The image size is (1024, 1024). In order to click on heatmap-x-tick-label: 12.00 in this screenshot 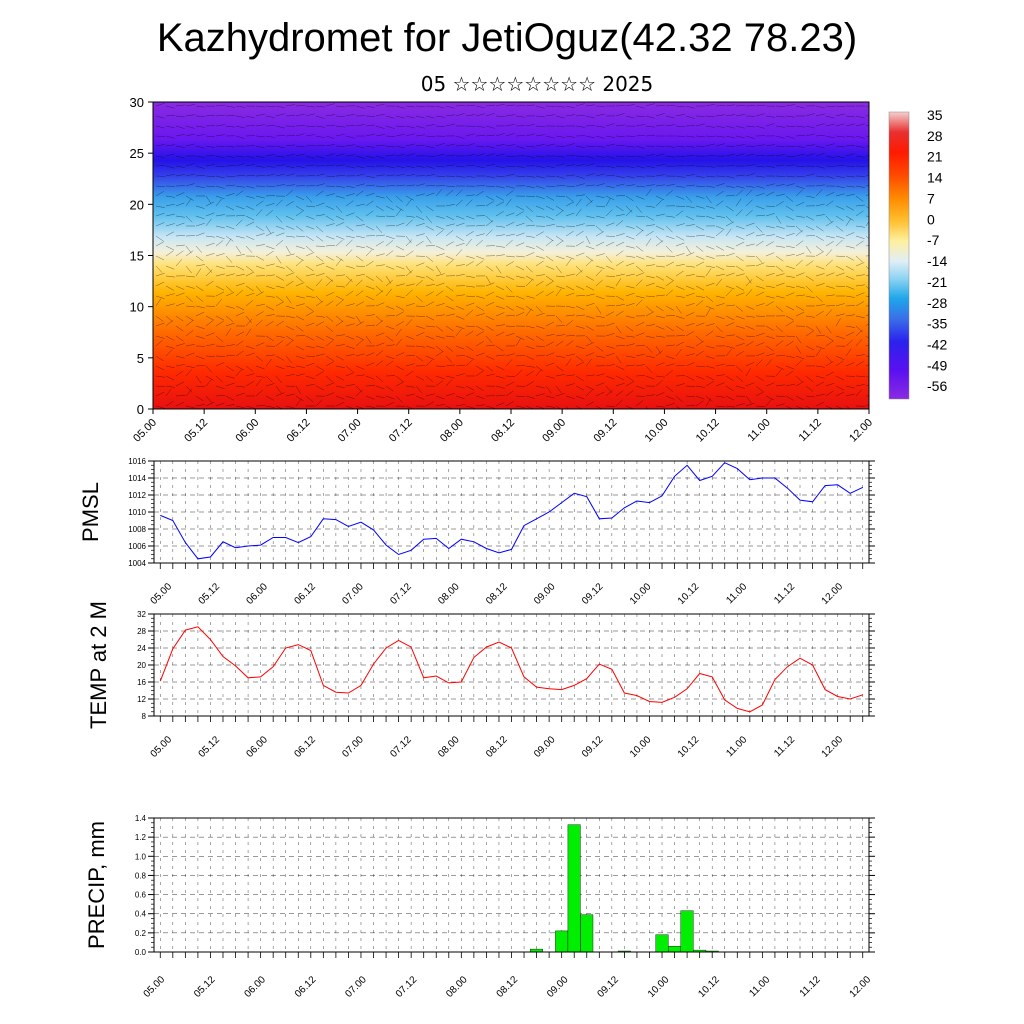, I will do `click(861, 431)`.